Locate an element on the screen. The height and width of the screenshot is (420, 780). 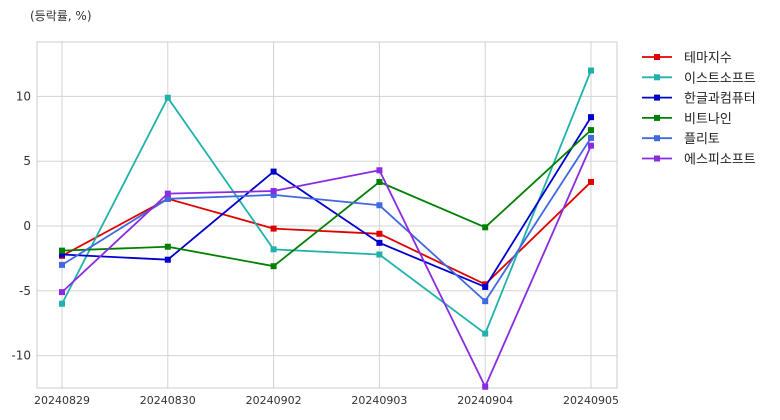
legend-label: 플리토 is located at coordinates (702, 139).